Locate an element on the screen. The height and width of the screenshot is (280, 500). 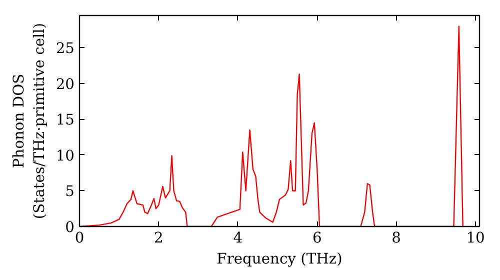
y-tick-label: 5 is located at coordinates (70, 191).